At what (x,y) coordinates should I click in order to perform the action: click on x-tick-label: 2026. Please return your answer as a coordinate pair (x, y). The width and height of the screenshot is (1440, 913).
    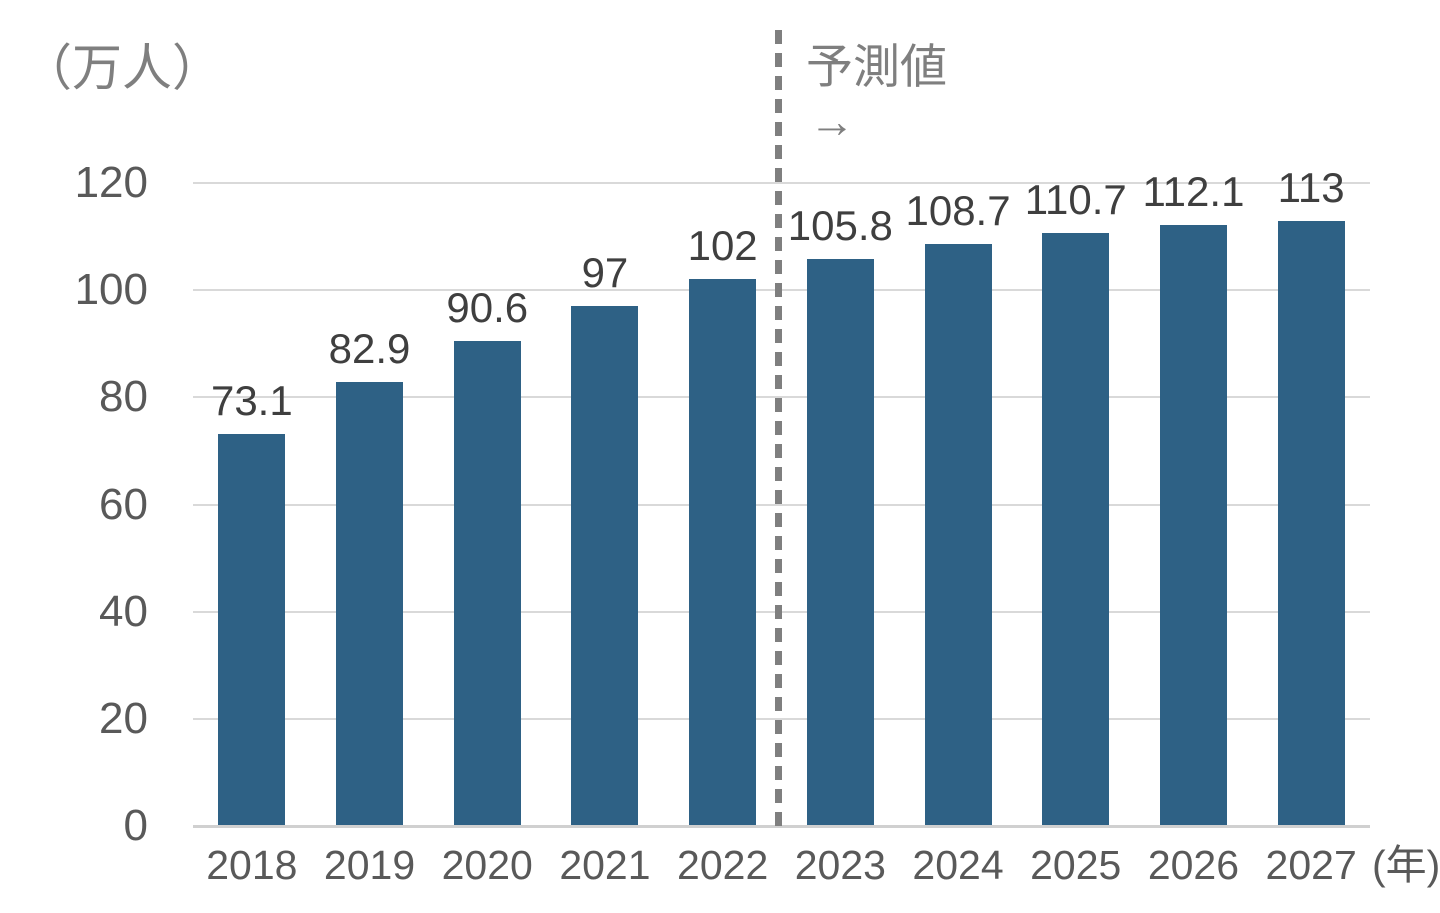
    Looking at the image, I should click on (1193, 865).